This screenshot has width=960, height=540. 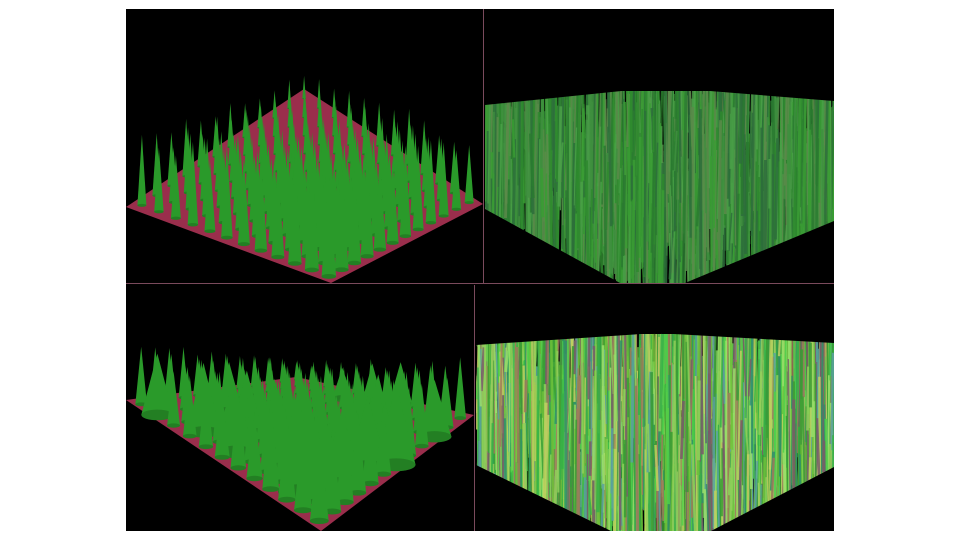 I want to click on sky, so click(x=655, y=315).